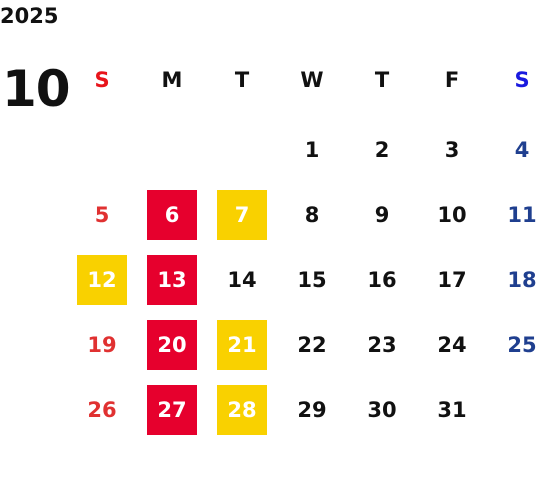  I want to click on day: 8, so click(312, 215).